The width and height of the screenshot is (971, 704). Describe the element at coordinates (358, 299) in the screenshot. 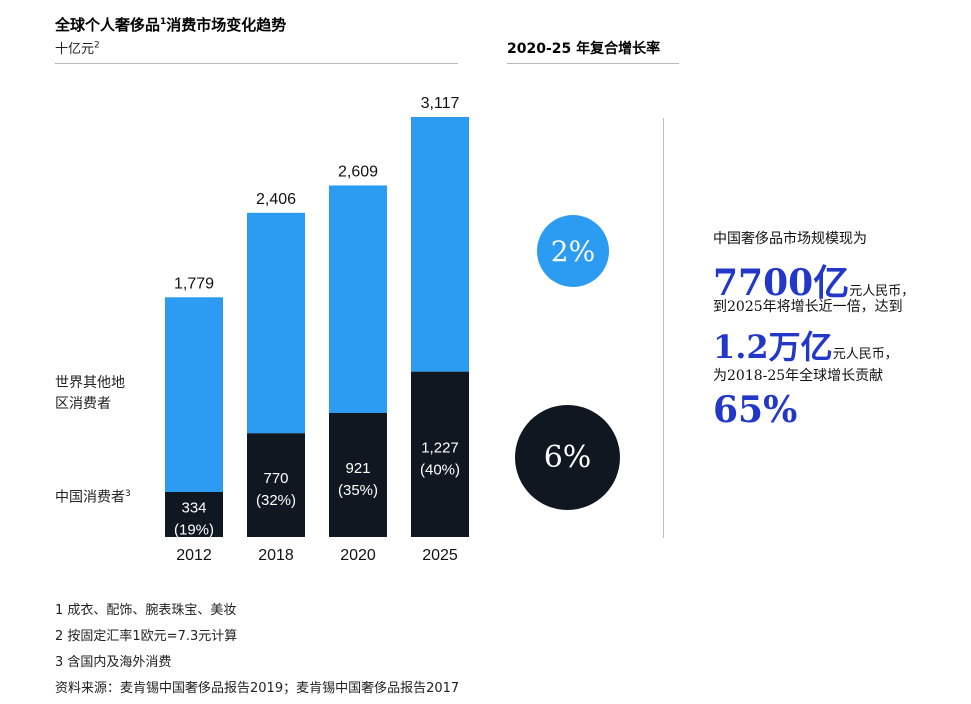

I see `bar-rest-world-2020` at that location.